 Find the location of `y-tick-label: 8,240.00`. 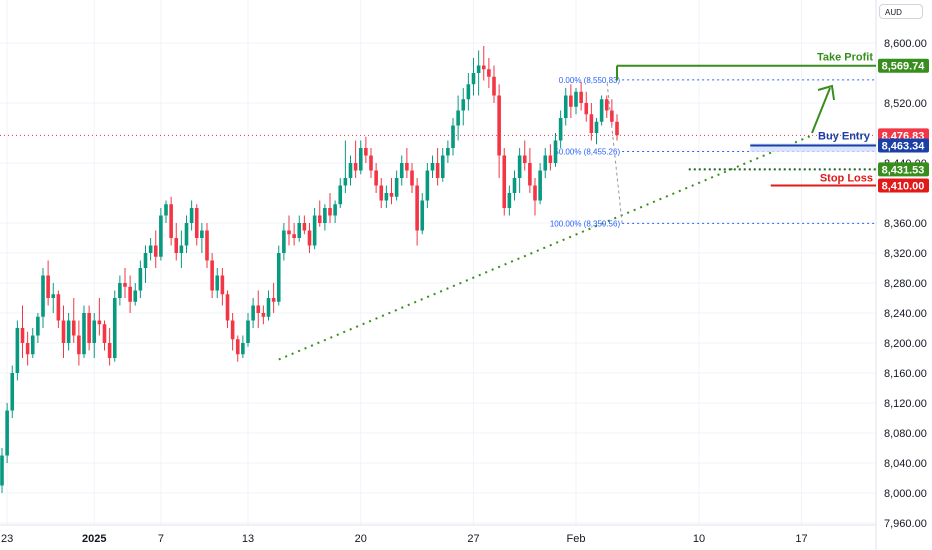

y-tick-label: 8,240.00 is located at coordinates (905, 314).